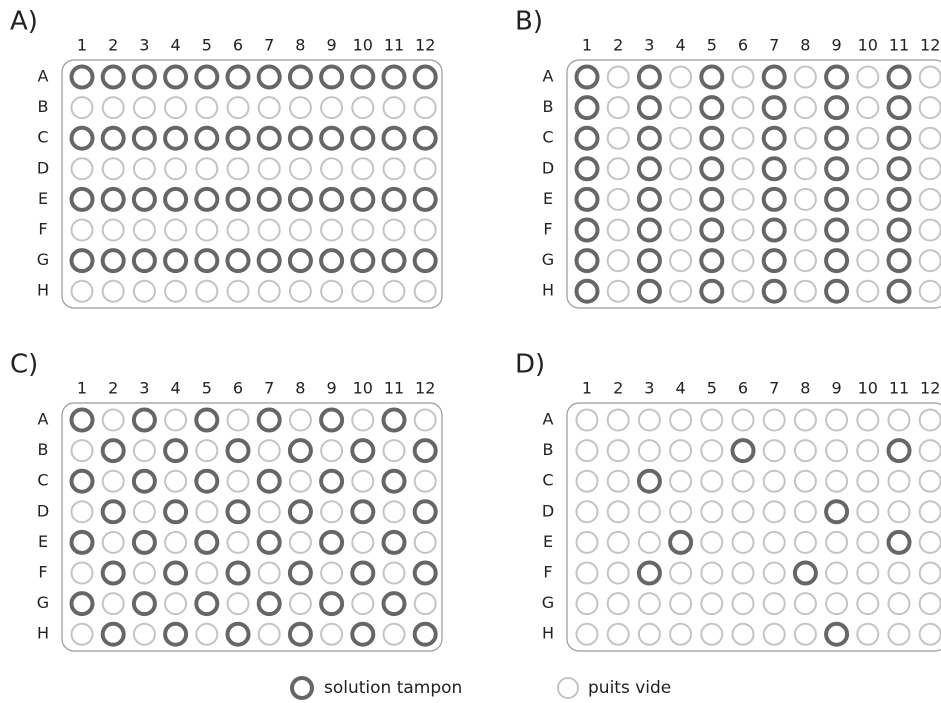 The image size is (941, 703). What do you see at coordinates (43, 259) in the screenshot?
I see `row-label: G` at bounding box center [43, 259].